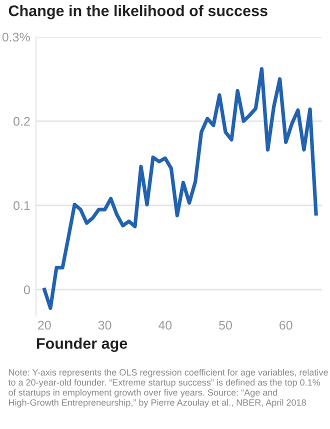  I want to click on x-tick-label: 20, so click(44, 325).